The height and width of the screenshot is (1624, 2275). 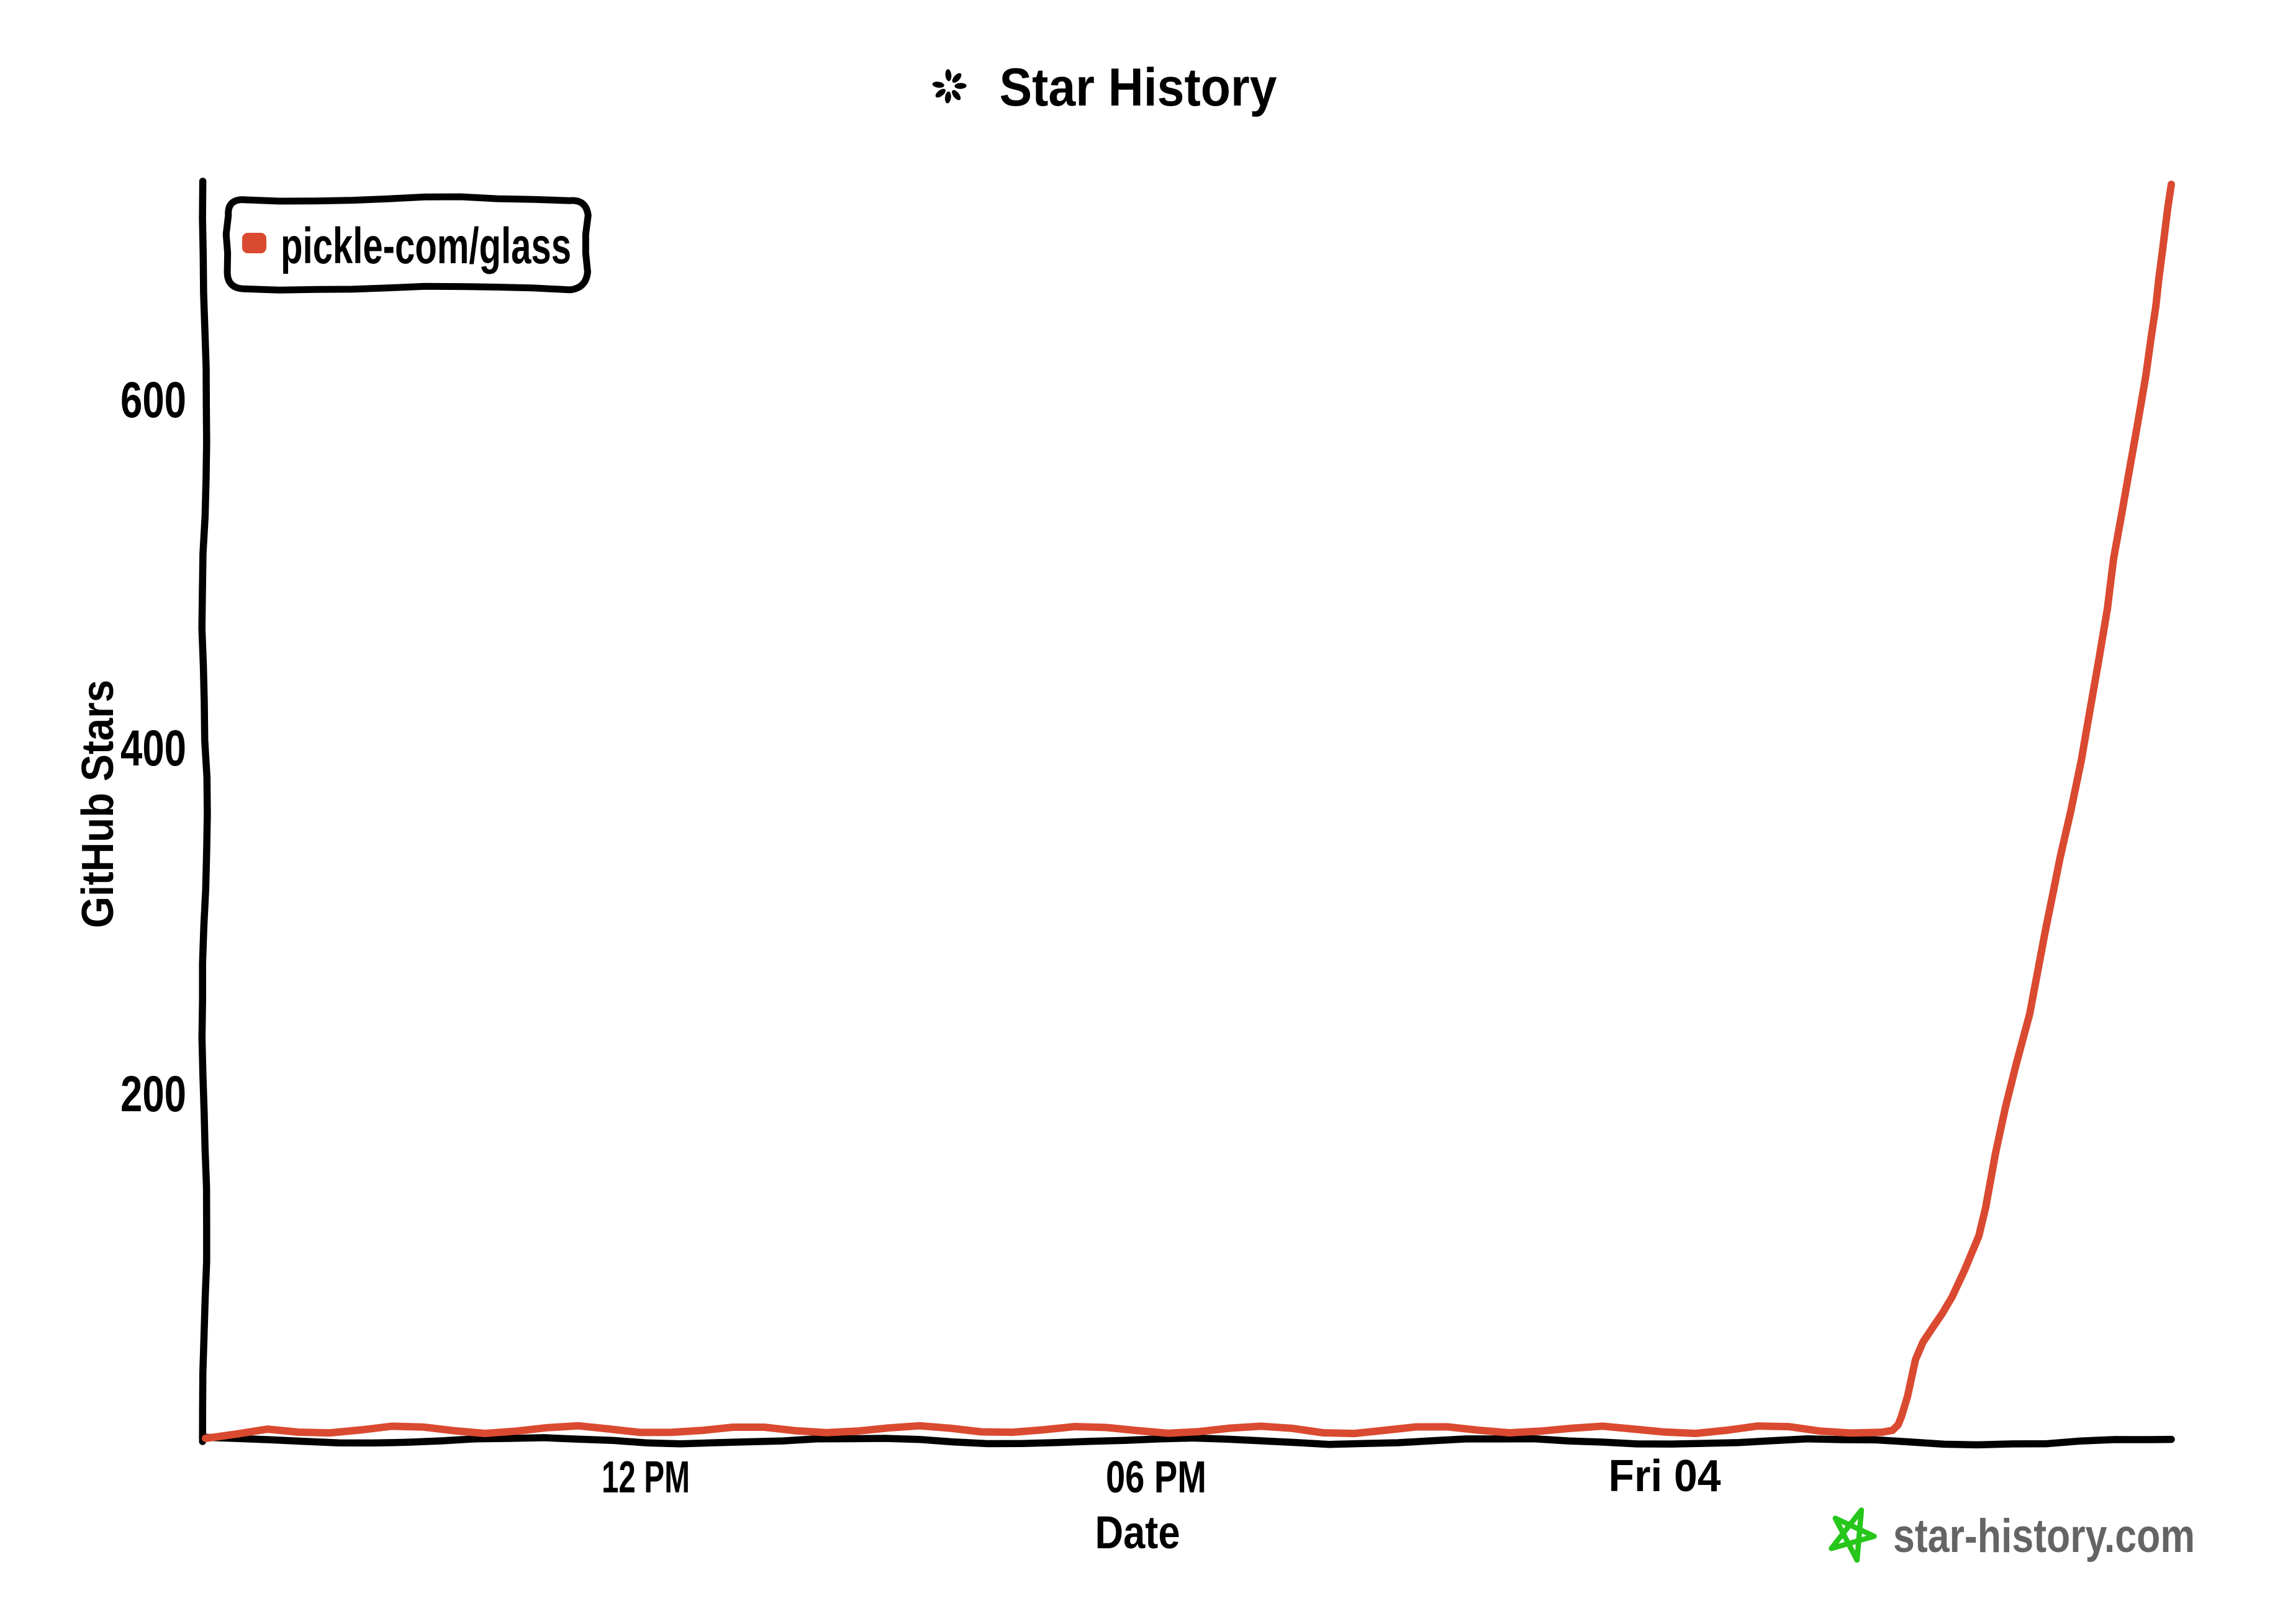 I want to click on svg-text: 12 PM, so click(x=646, y=1477).